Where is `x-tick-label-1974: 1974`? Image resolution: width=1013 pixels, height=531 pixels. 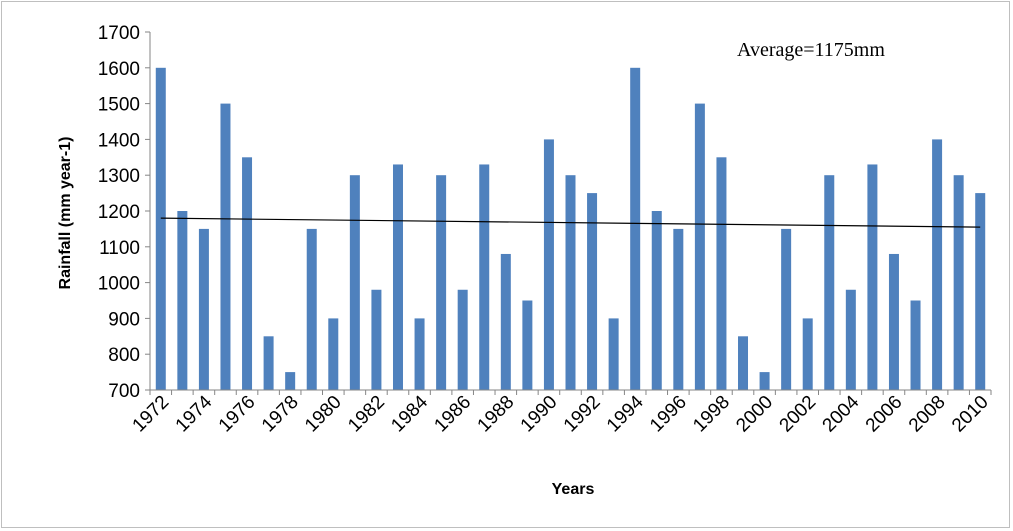
x-tick-label-1974: 1974 is located at coordinates (194, 413).